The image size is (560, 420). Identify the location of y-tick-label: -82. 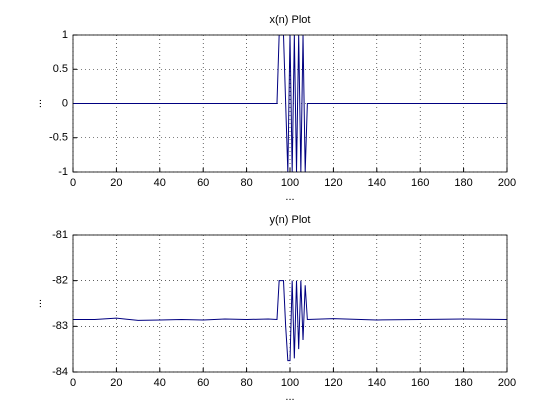
(60, 281).